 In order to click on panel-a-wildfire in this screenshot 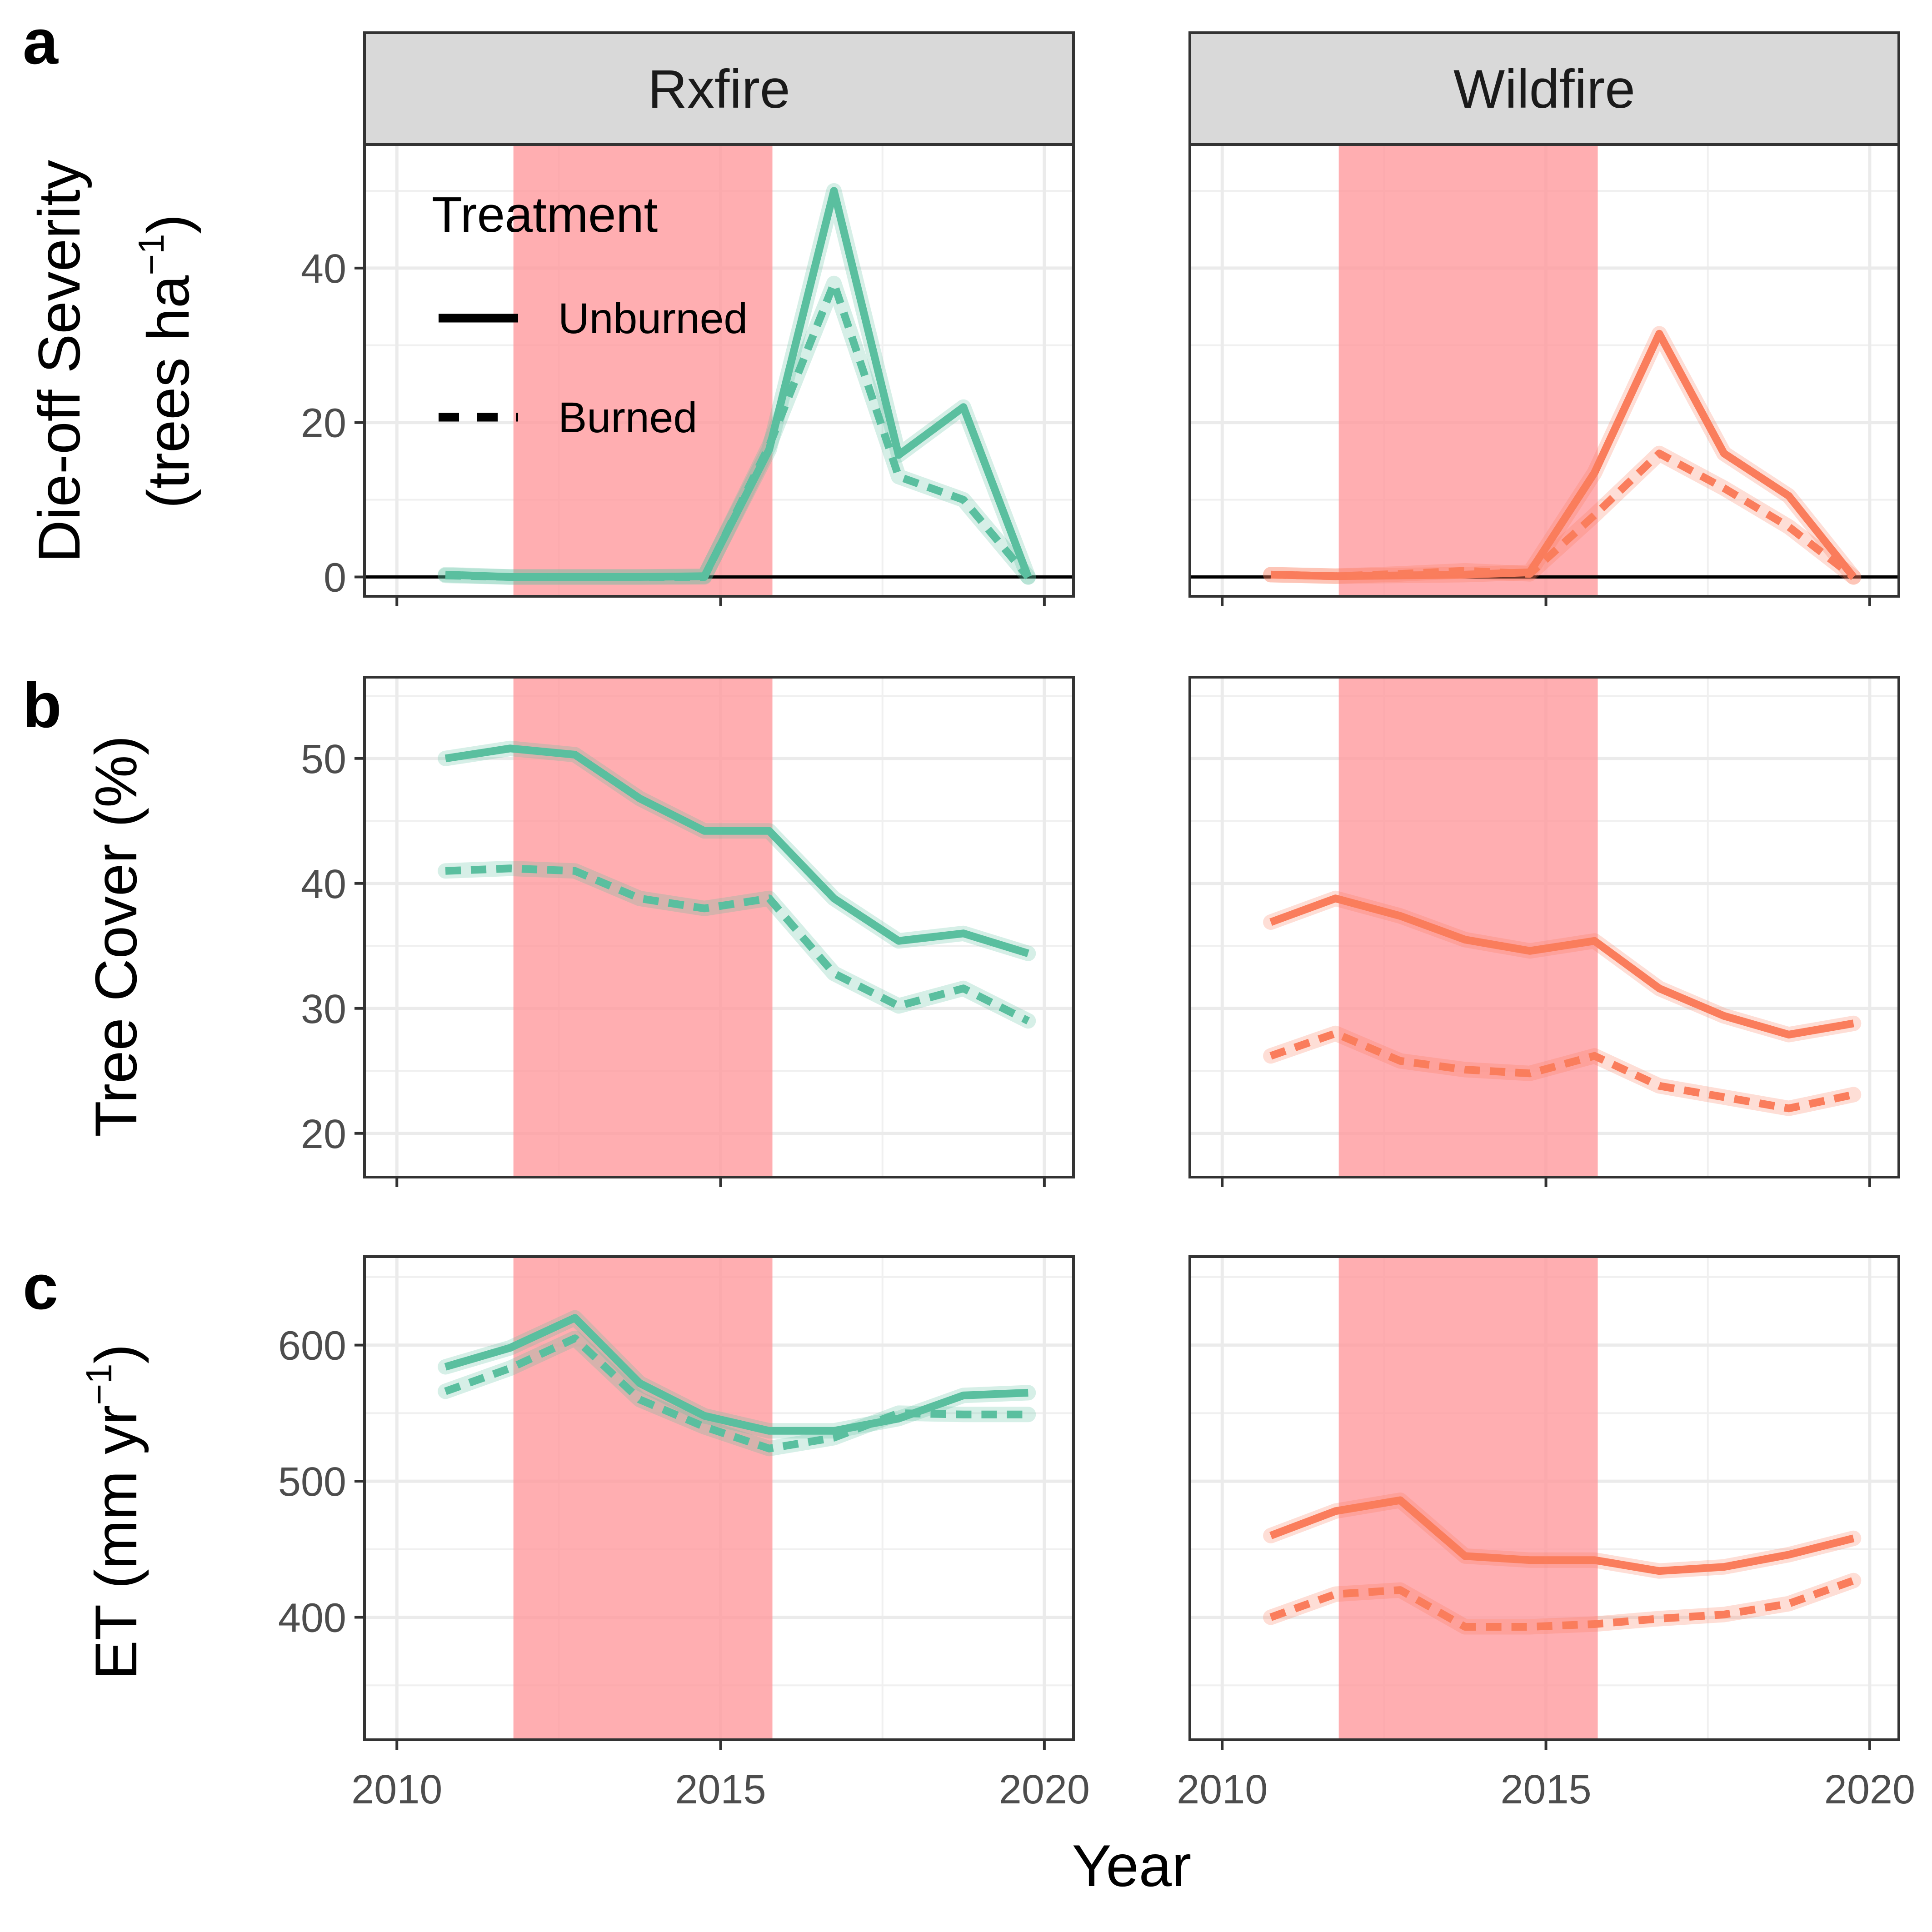, I will do `click(1544, 370)`.